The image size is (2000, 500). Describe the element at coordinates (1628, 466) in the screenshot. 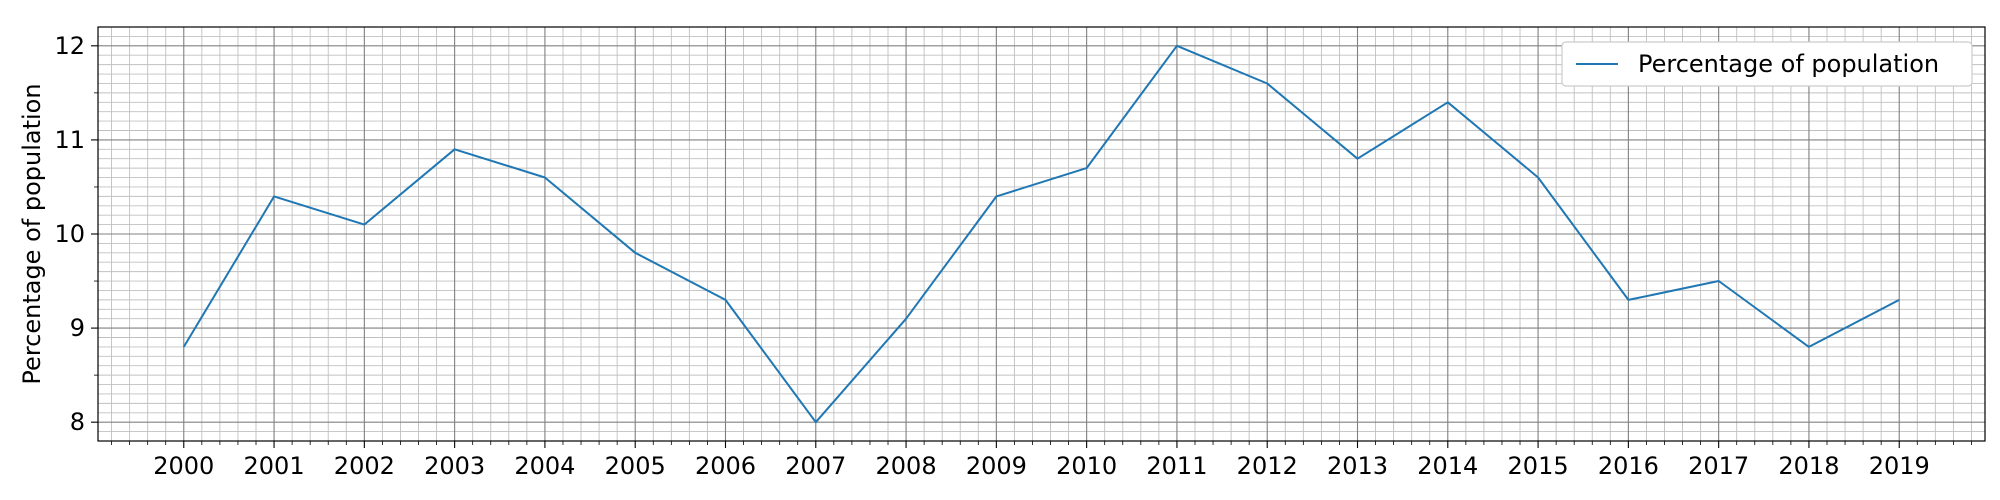

I see `x-tick-label: 2016` at that location.